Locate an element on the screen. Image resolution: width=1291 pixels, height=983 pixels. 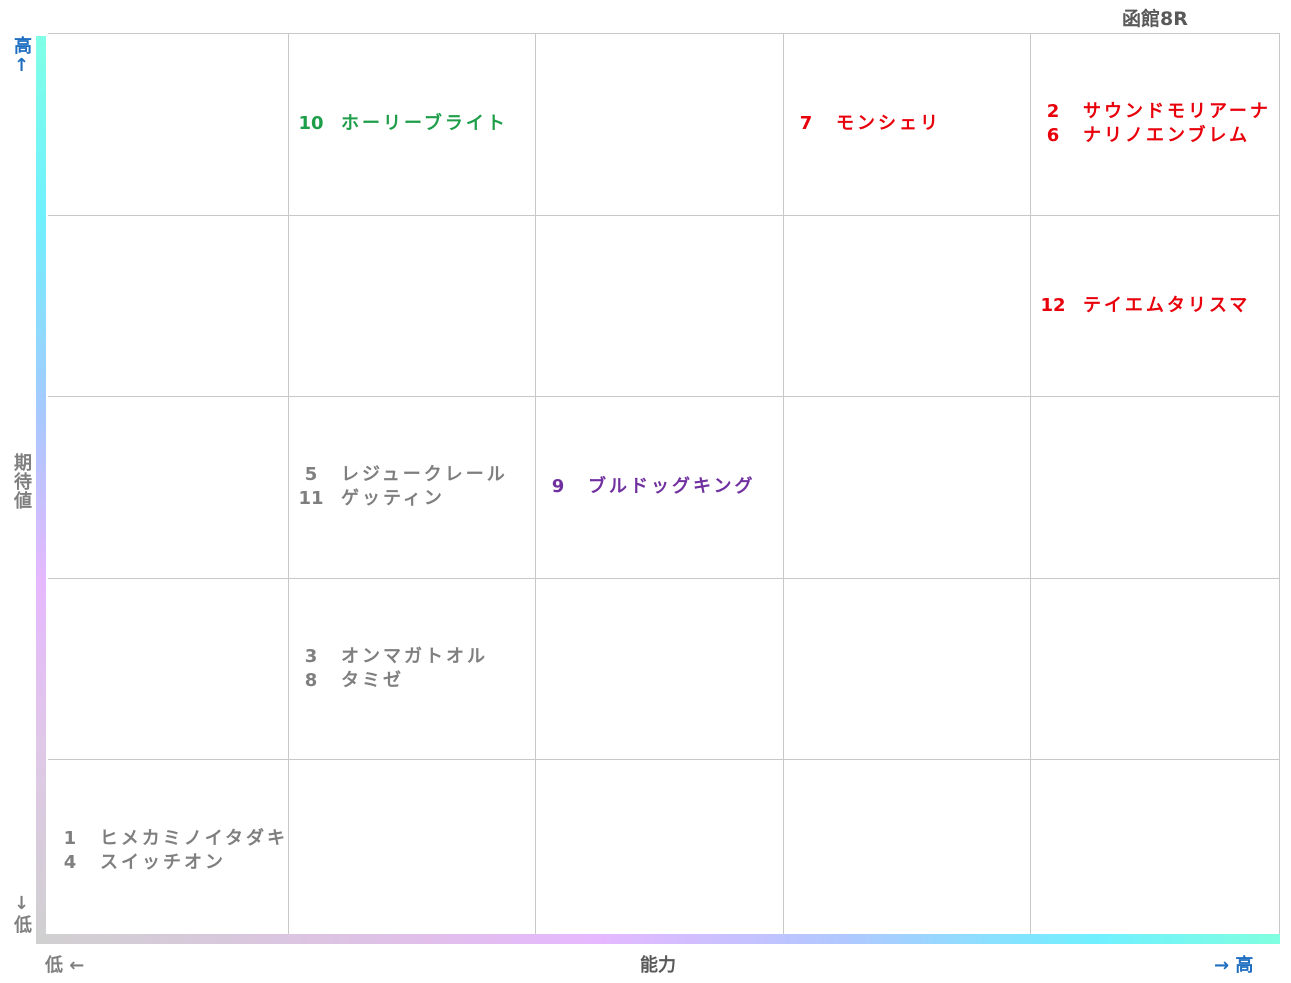
horse-number: 8 is located at coordinates (311, 681).